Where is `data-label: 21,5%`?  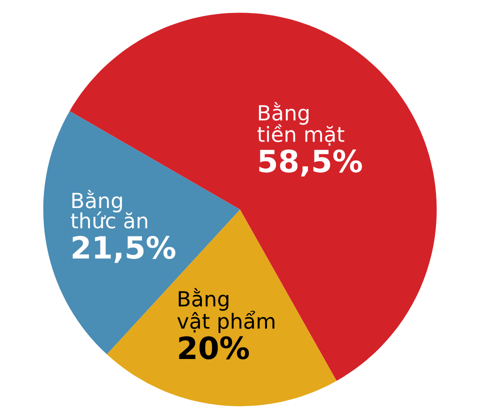 data-label: 21,5% is located at coordinates (124, 249).